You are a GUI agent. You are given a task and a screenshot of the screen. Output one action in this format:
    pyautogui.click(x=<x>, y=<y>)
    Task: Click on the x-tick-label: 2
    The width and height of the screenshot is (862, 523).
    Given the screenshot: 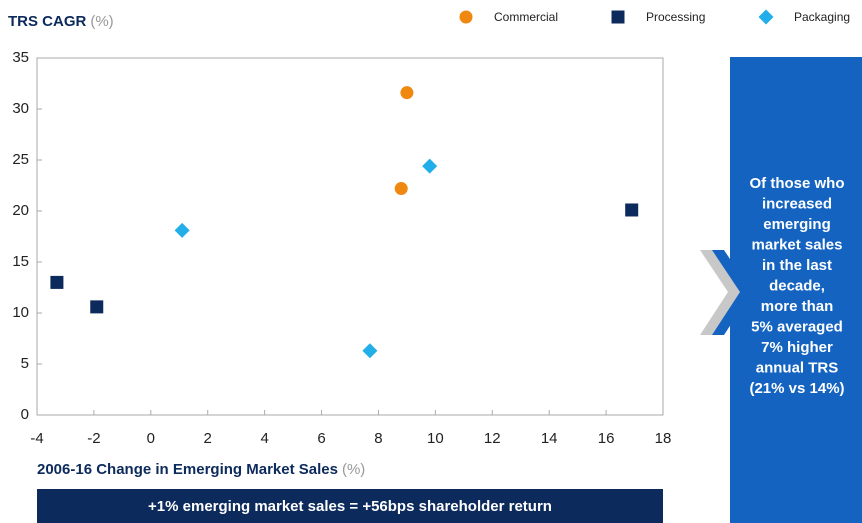 What is the action you would take?
    pyautogui.click(x=208, y=438)
    